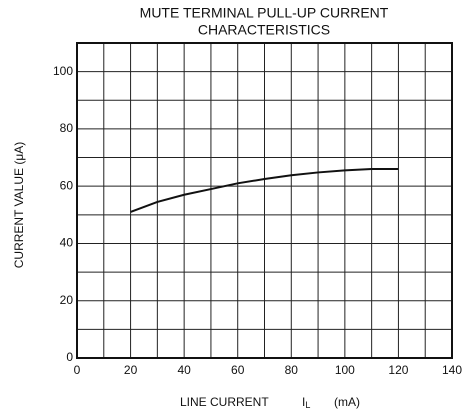 Image resolution: width=468 pixels, height=413 pixels. Describe the element at coordinates (292, 370) in the screenshot. I see `x-tick-label: 80` at that location.